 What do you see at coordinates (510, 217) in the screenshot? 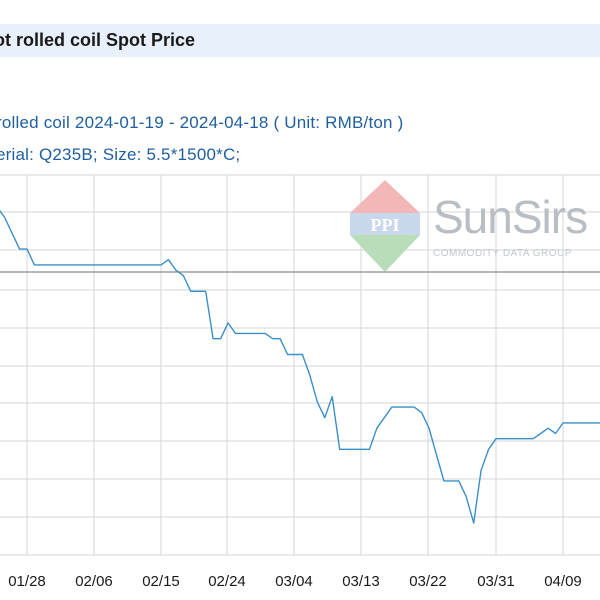
I see `watermark-brand: SunSirs` at bounding box center [510, 217].